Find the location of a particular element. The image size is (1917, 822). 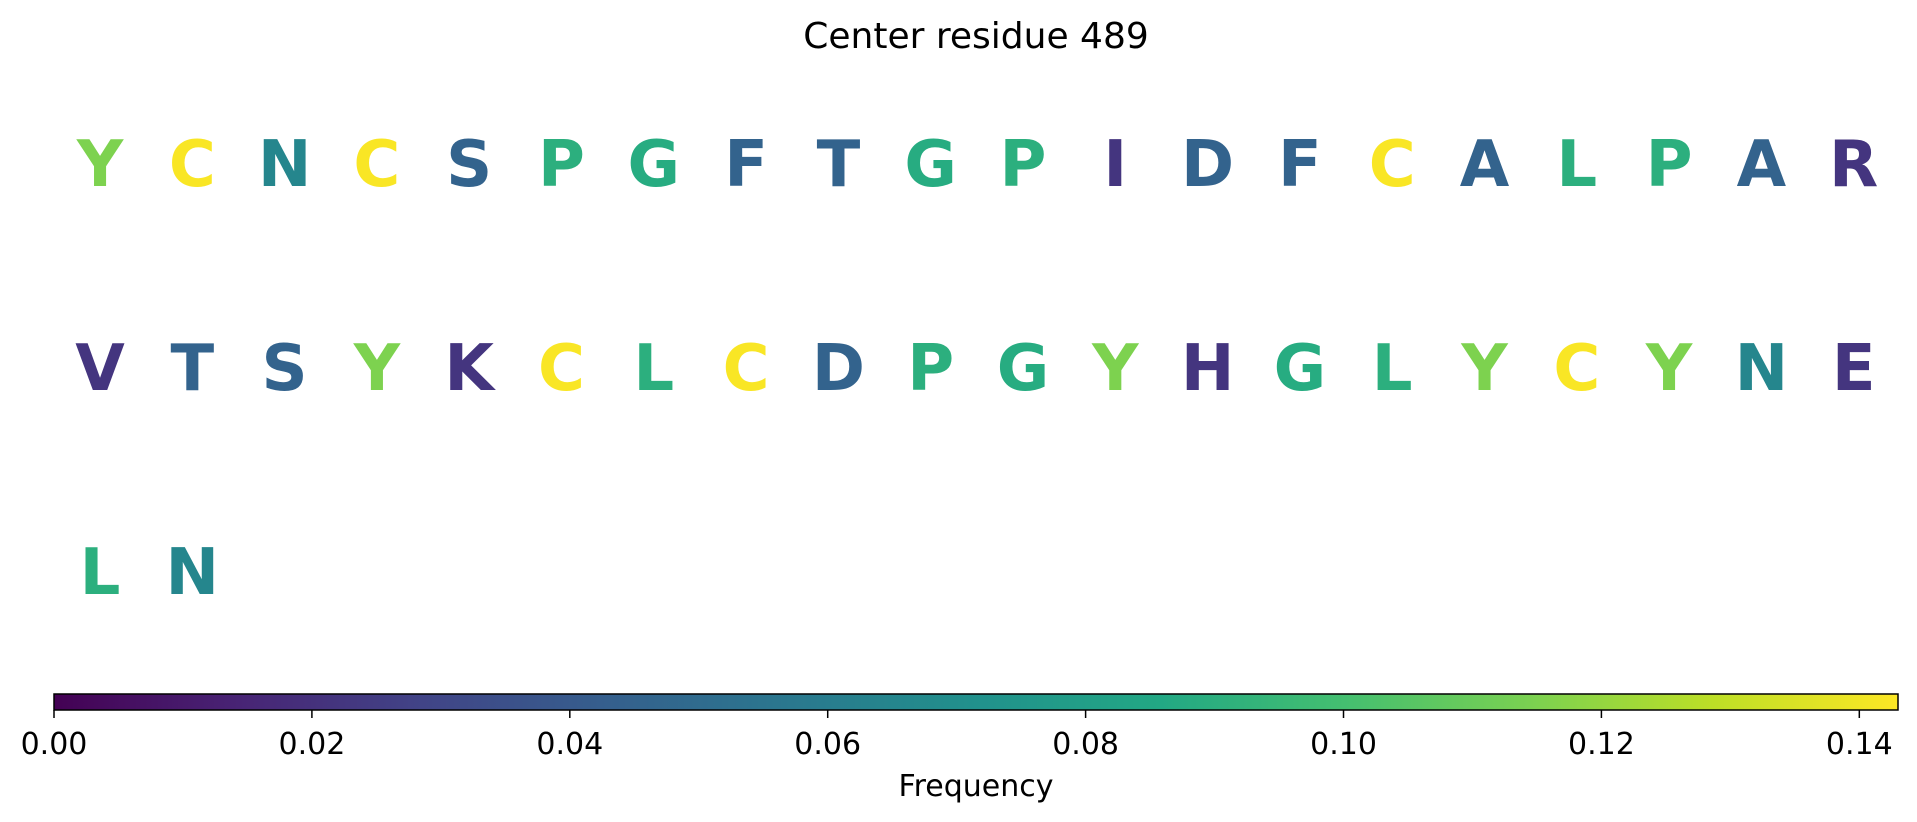

colorbar-tick-label: 0.04 is located at coordinates (569, 744).